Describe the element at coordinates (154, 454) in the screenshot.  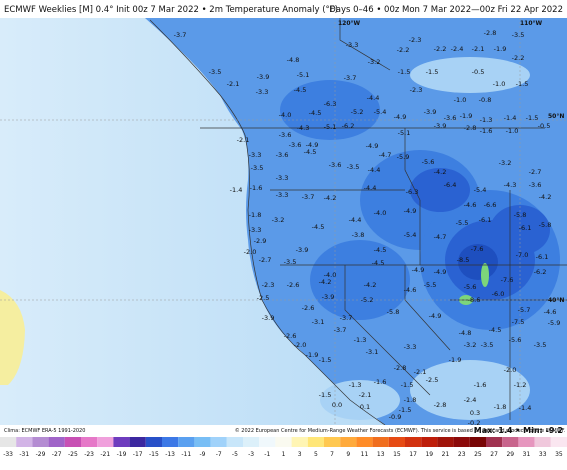
I see `colorbar-label: -15` at that location.